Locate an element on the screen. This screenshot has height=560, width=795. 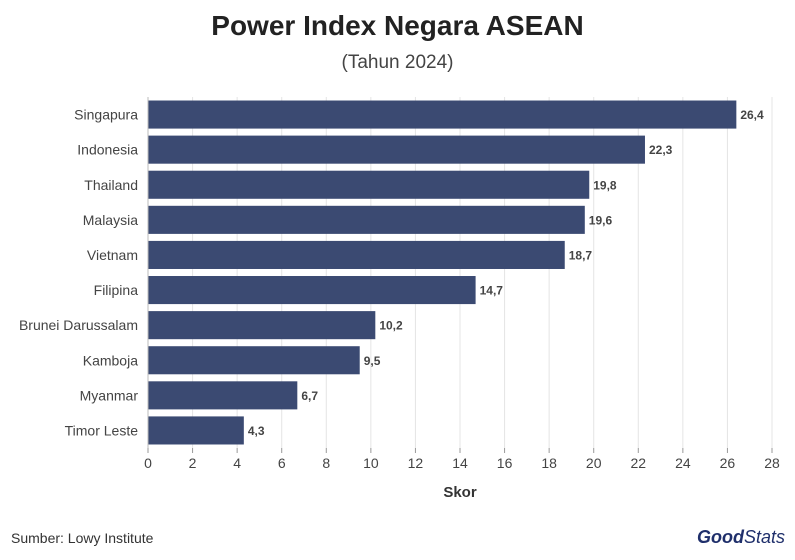
data-label: 14,7 is located at coordinates (492, 291).